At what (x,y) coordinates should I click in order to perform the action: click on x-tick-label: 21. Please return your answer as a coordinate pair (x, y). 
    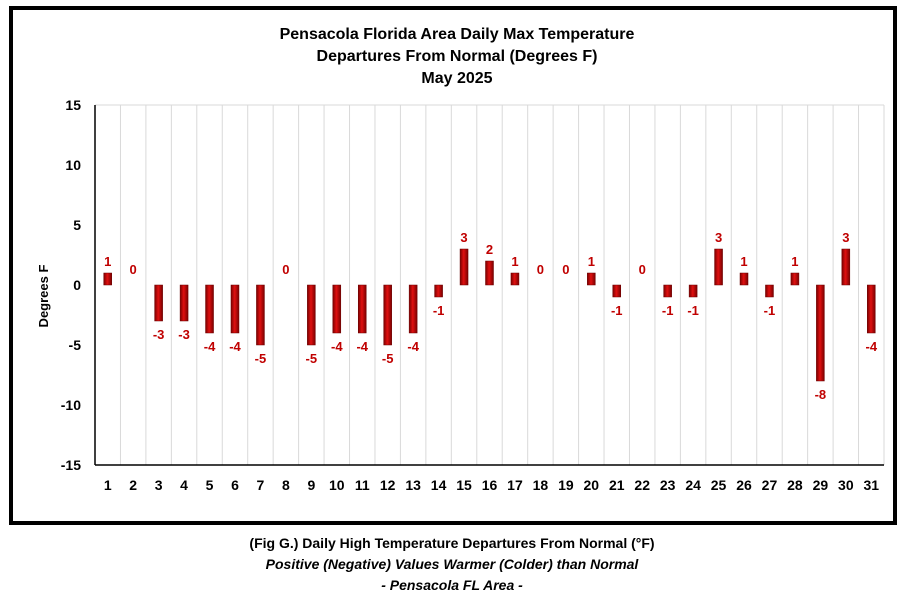
    Looking at the image, I should click on (617, 485).